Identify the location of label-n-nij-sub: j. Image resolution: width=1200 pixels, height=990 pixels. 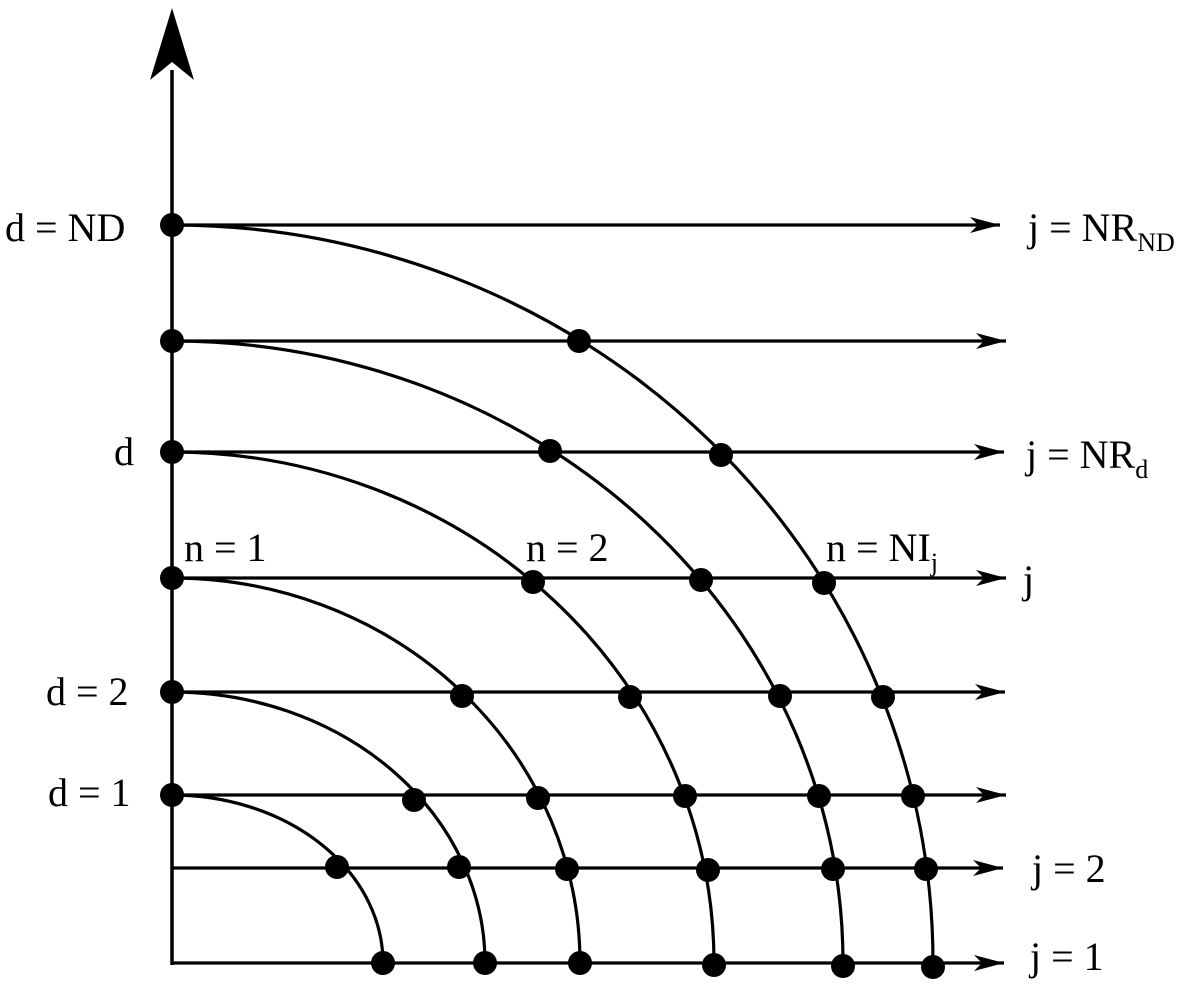
(934, 562).